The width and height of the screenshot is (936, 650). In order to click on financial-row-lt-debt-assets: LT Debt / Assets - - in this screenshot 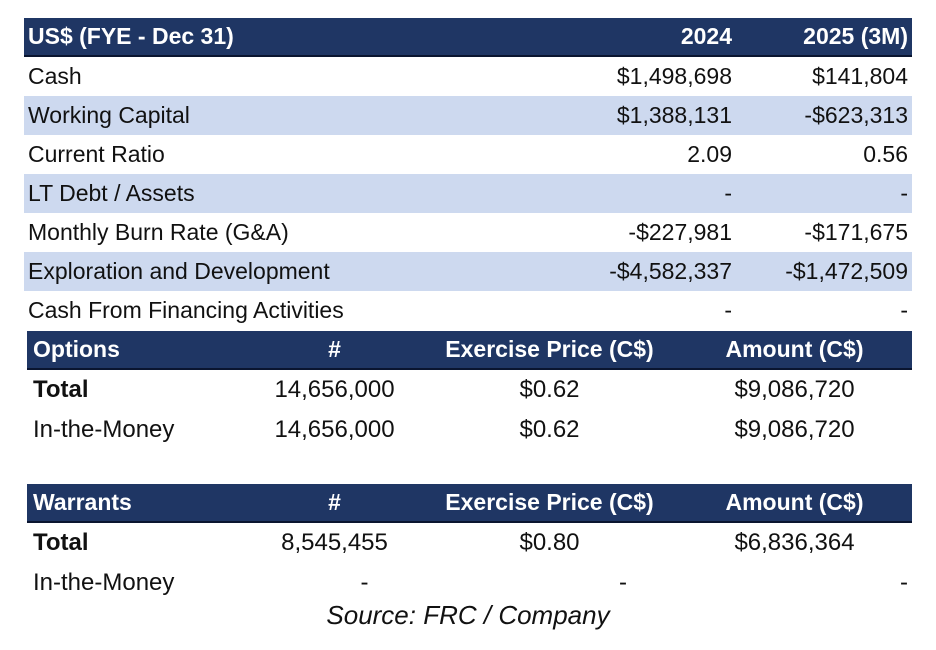, I will do `click(468, 193)`.